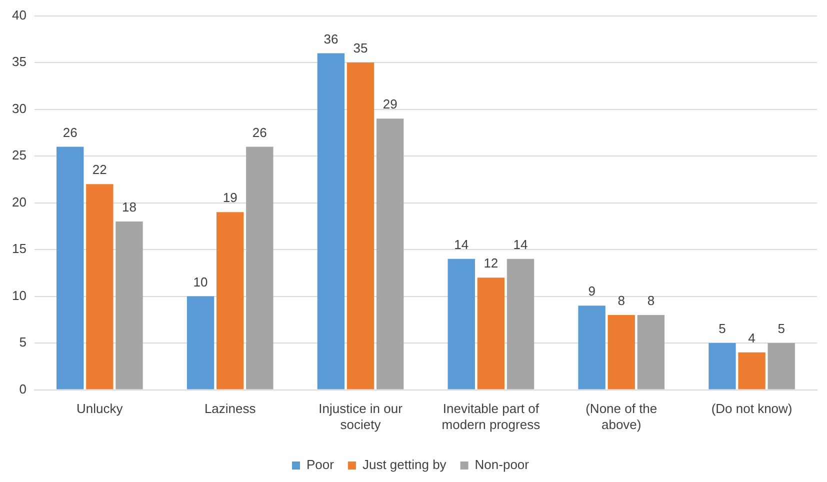  Describe the element at coordinates (100, 408) in the screenshot. I see `x-tick-label: Unlucky` at that location.